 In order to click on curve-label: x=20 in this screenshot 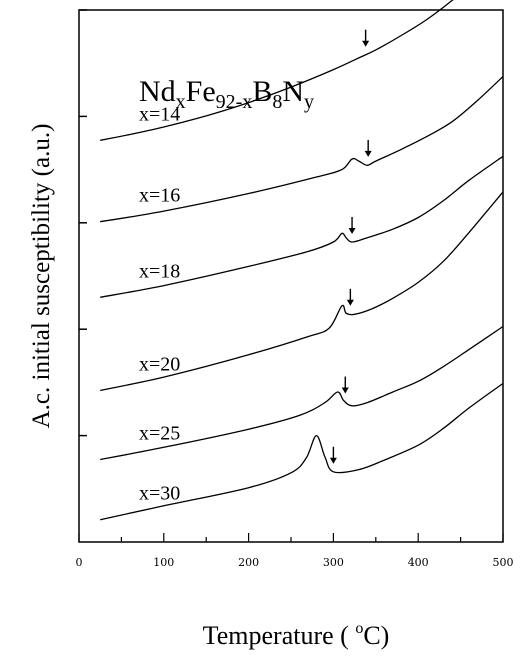, I will do `click(159, 364)`.